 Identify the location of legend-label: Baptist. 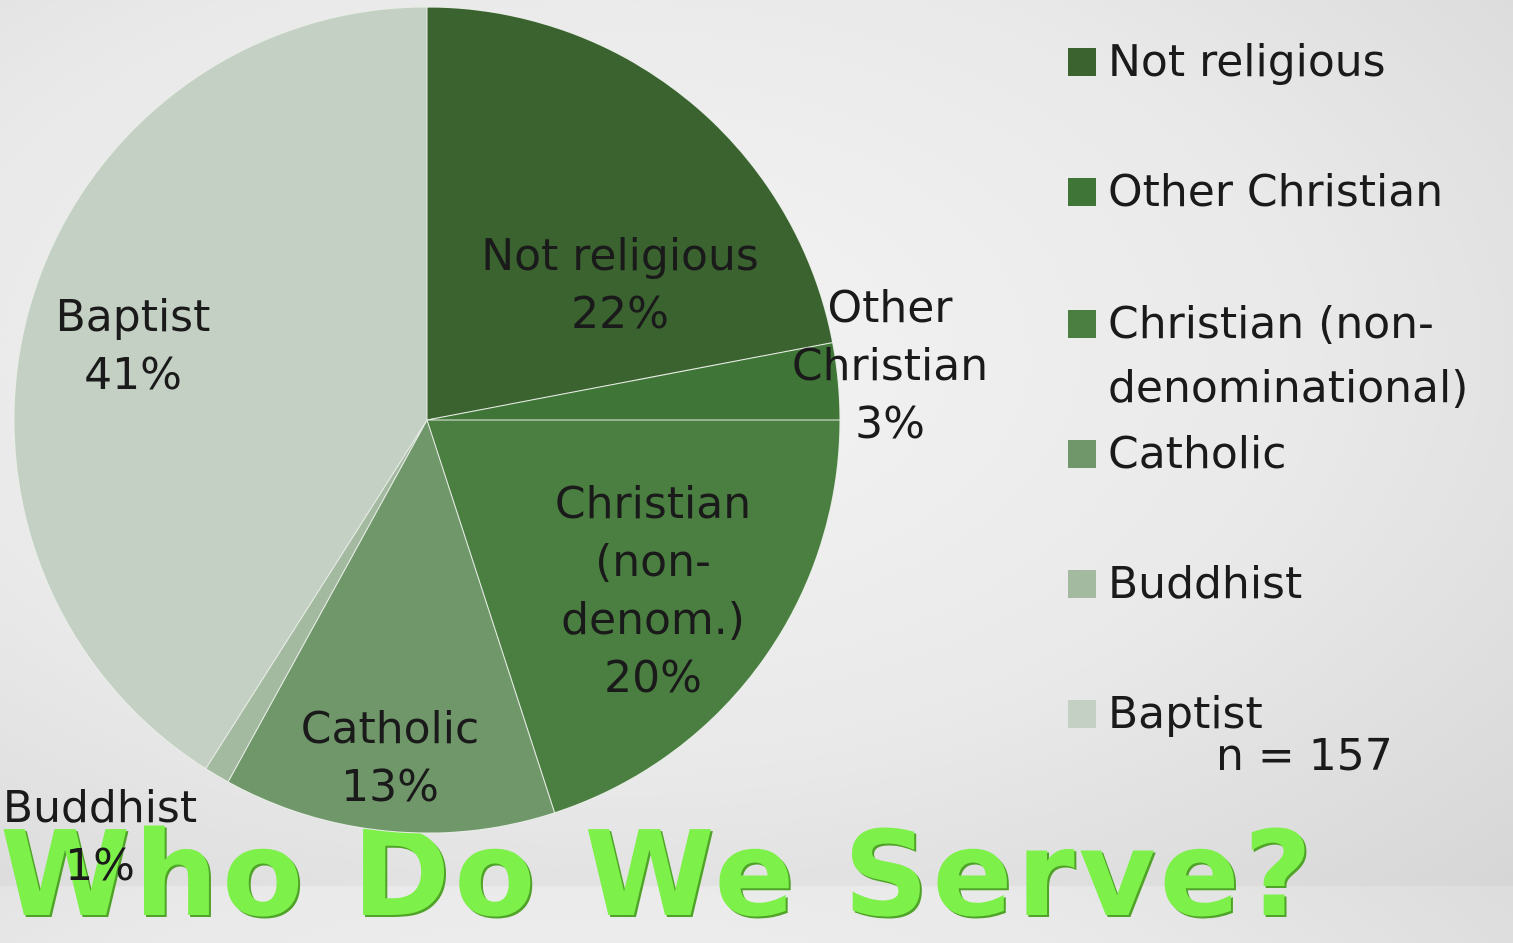
(1185, 713).